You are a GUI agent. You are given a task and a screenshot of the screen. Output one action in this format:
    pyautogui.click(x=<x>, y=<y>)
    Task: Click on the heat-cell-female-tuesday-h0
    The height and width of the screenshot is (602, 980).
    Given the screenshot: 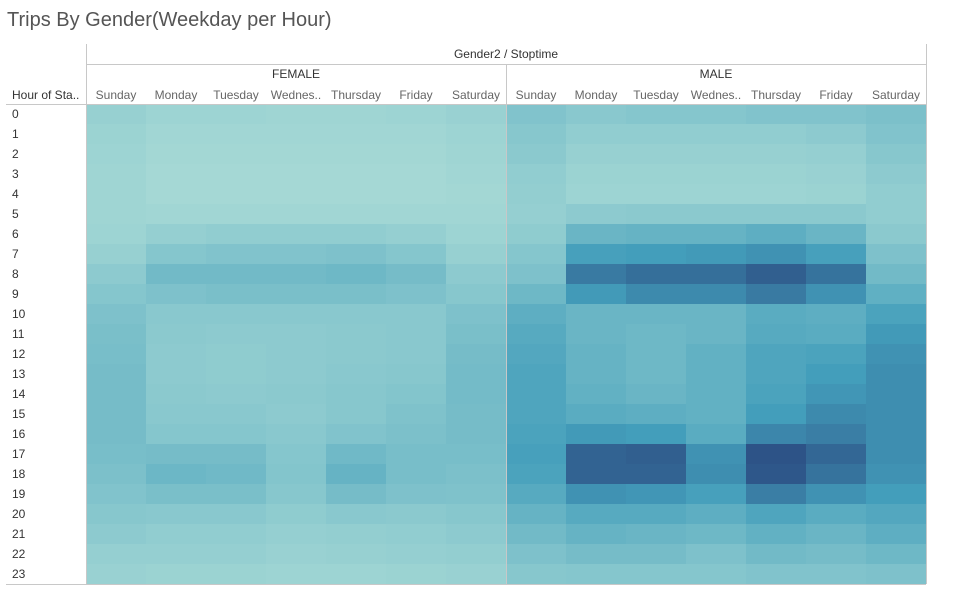 What is the action you would take?
    pyautogui.click(x=236, y=114)
    